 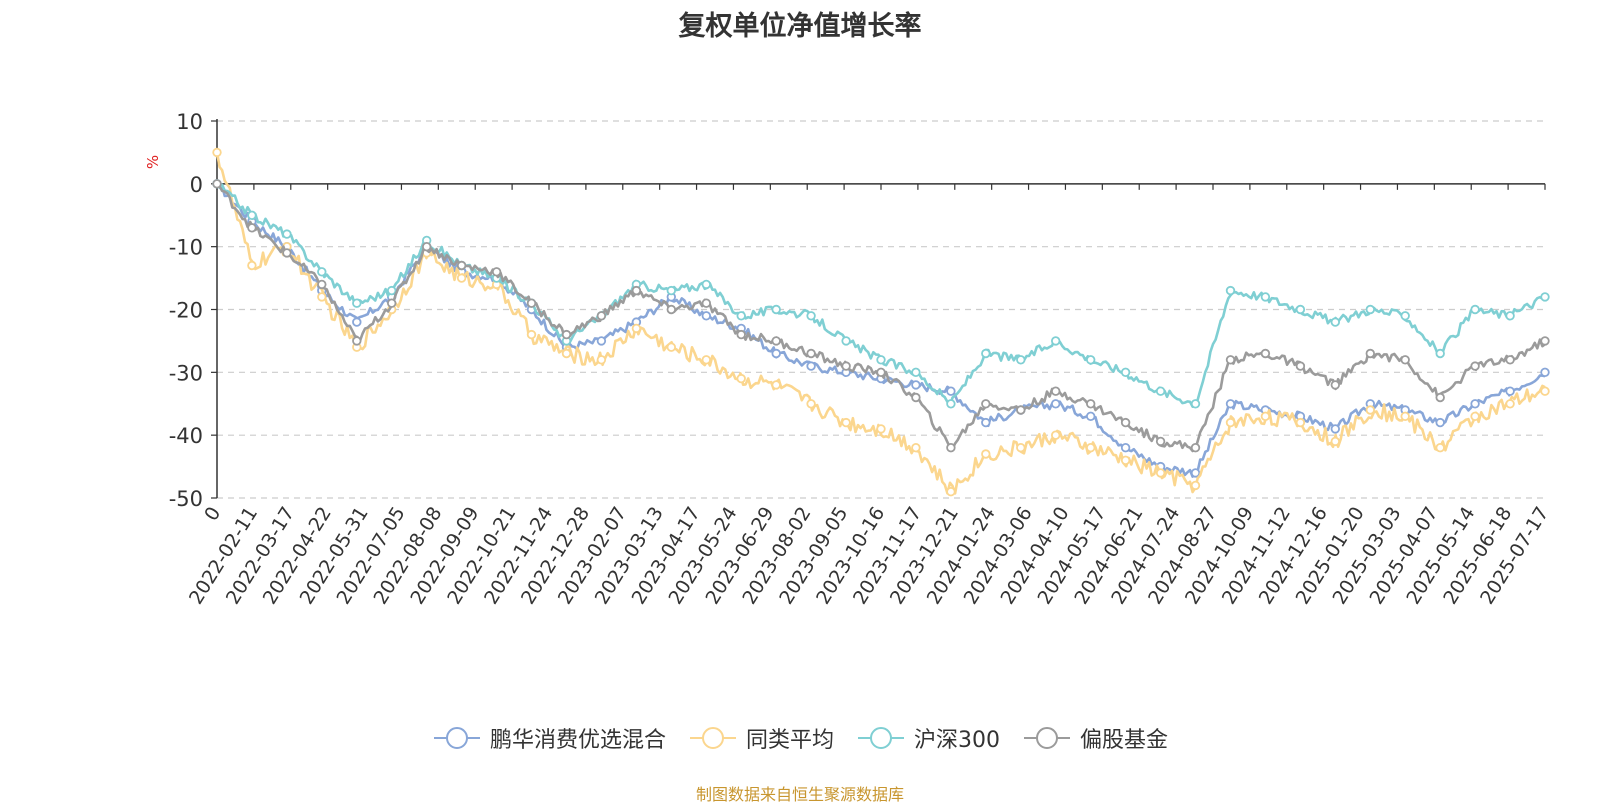 What do you see at coordinates (577, 740) in the screenshot?
I see `legend-label: 鹏华消费优选混合` at bounding box center [577, 740].